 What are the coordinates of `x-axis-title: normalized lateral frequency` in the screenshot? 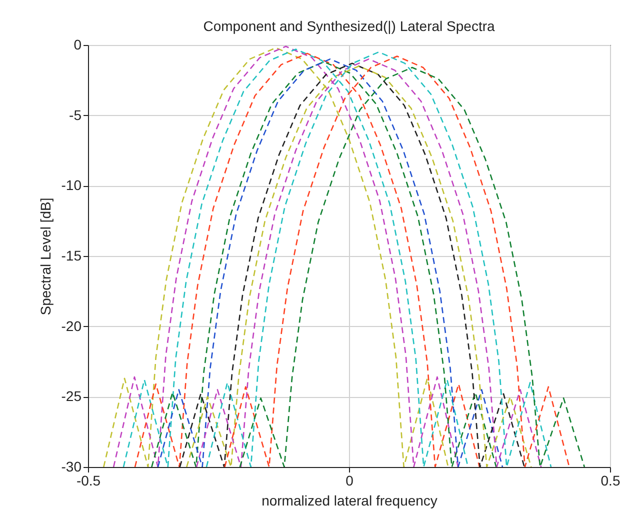 It's located at (350, 500).